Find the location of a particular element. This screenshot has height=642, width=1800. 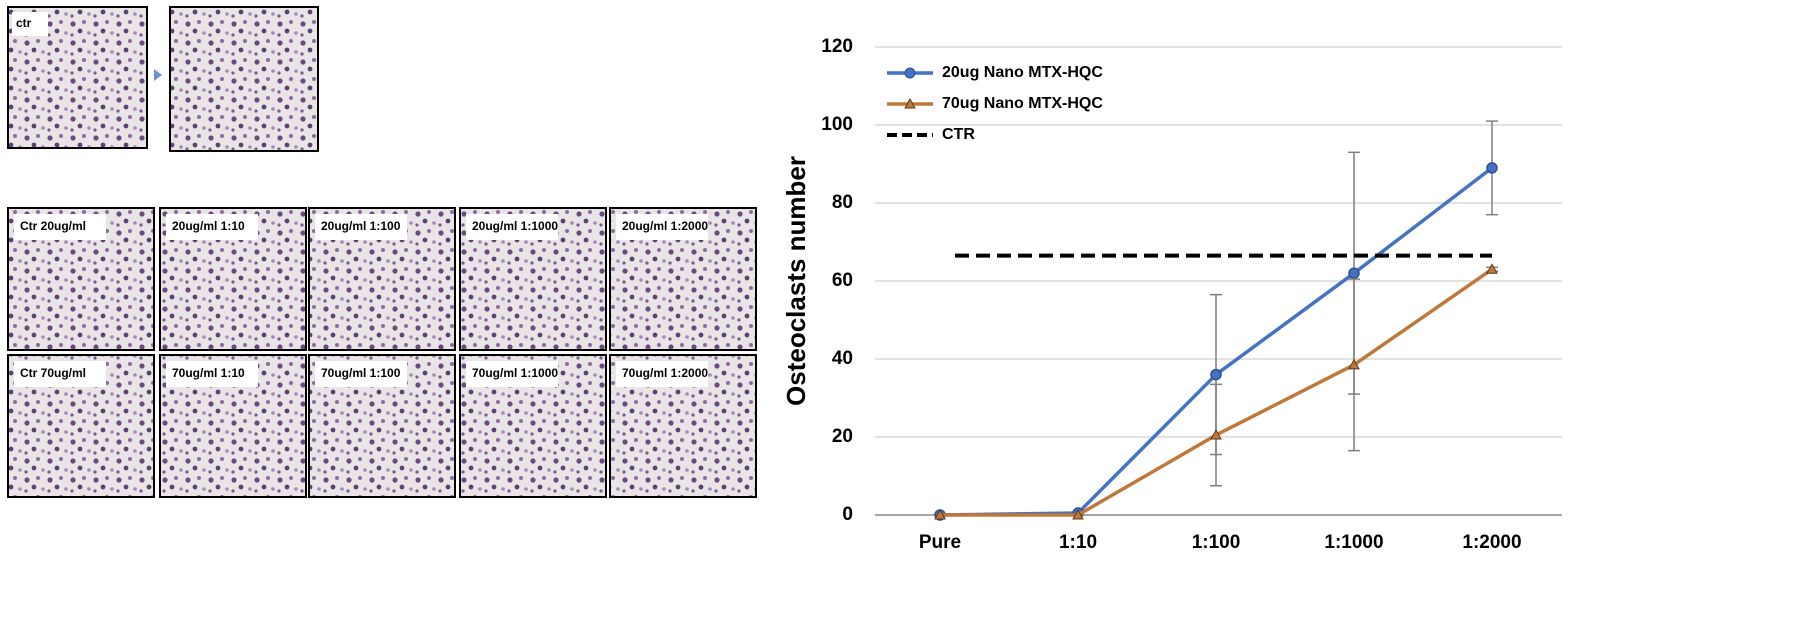

image-label: 70ug/ml 1:1000 is located at coordinates (515, 373).